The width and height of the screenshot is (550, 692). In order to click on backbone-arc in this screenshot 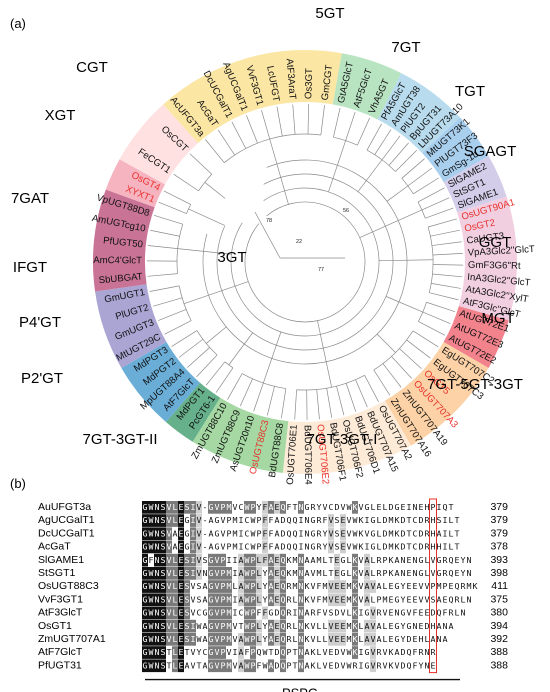, I will do `click(305, 262)`.